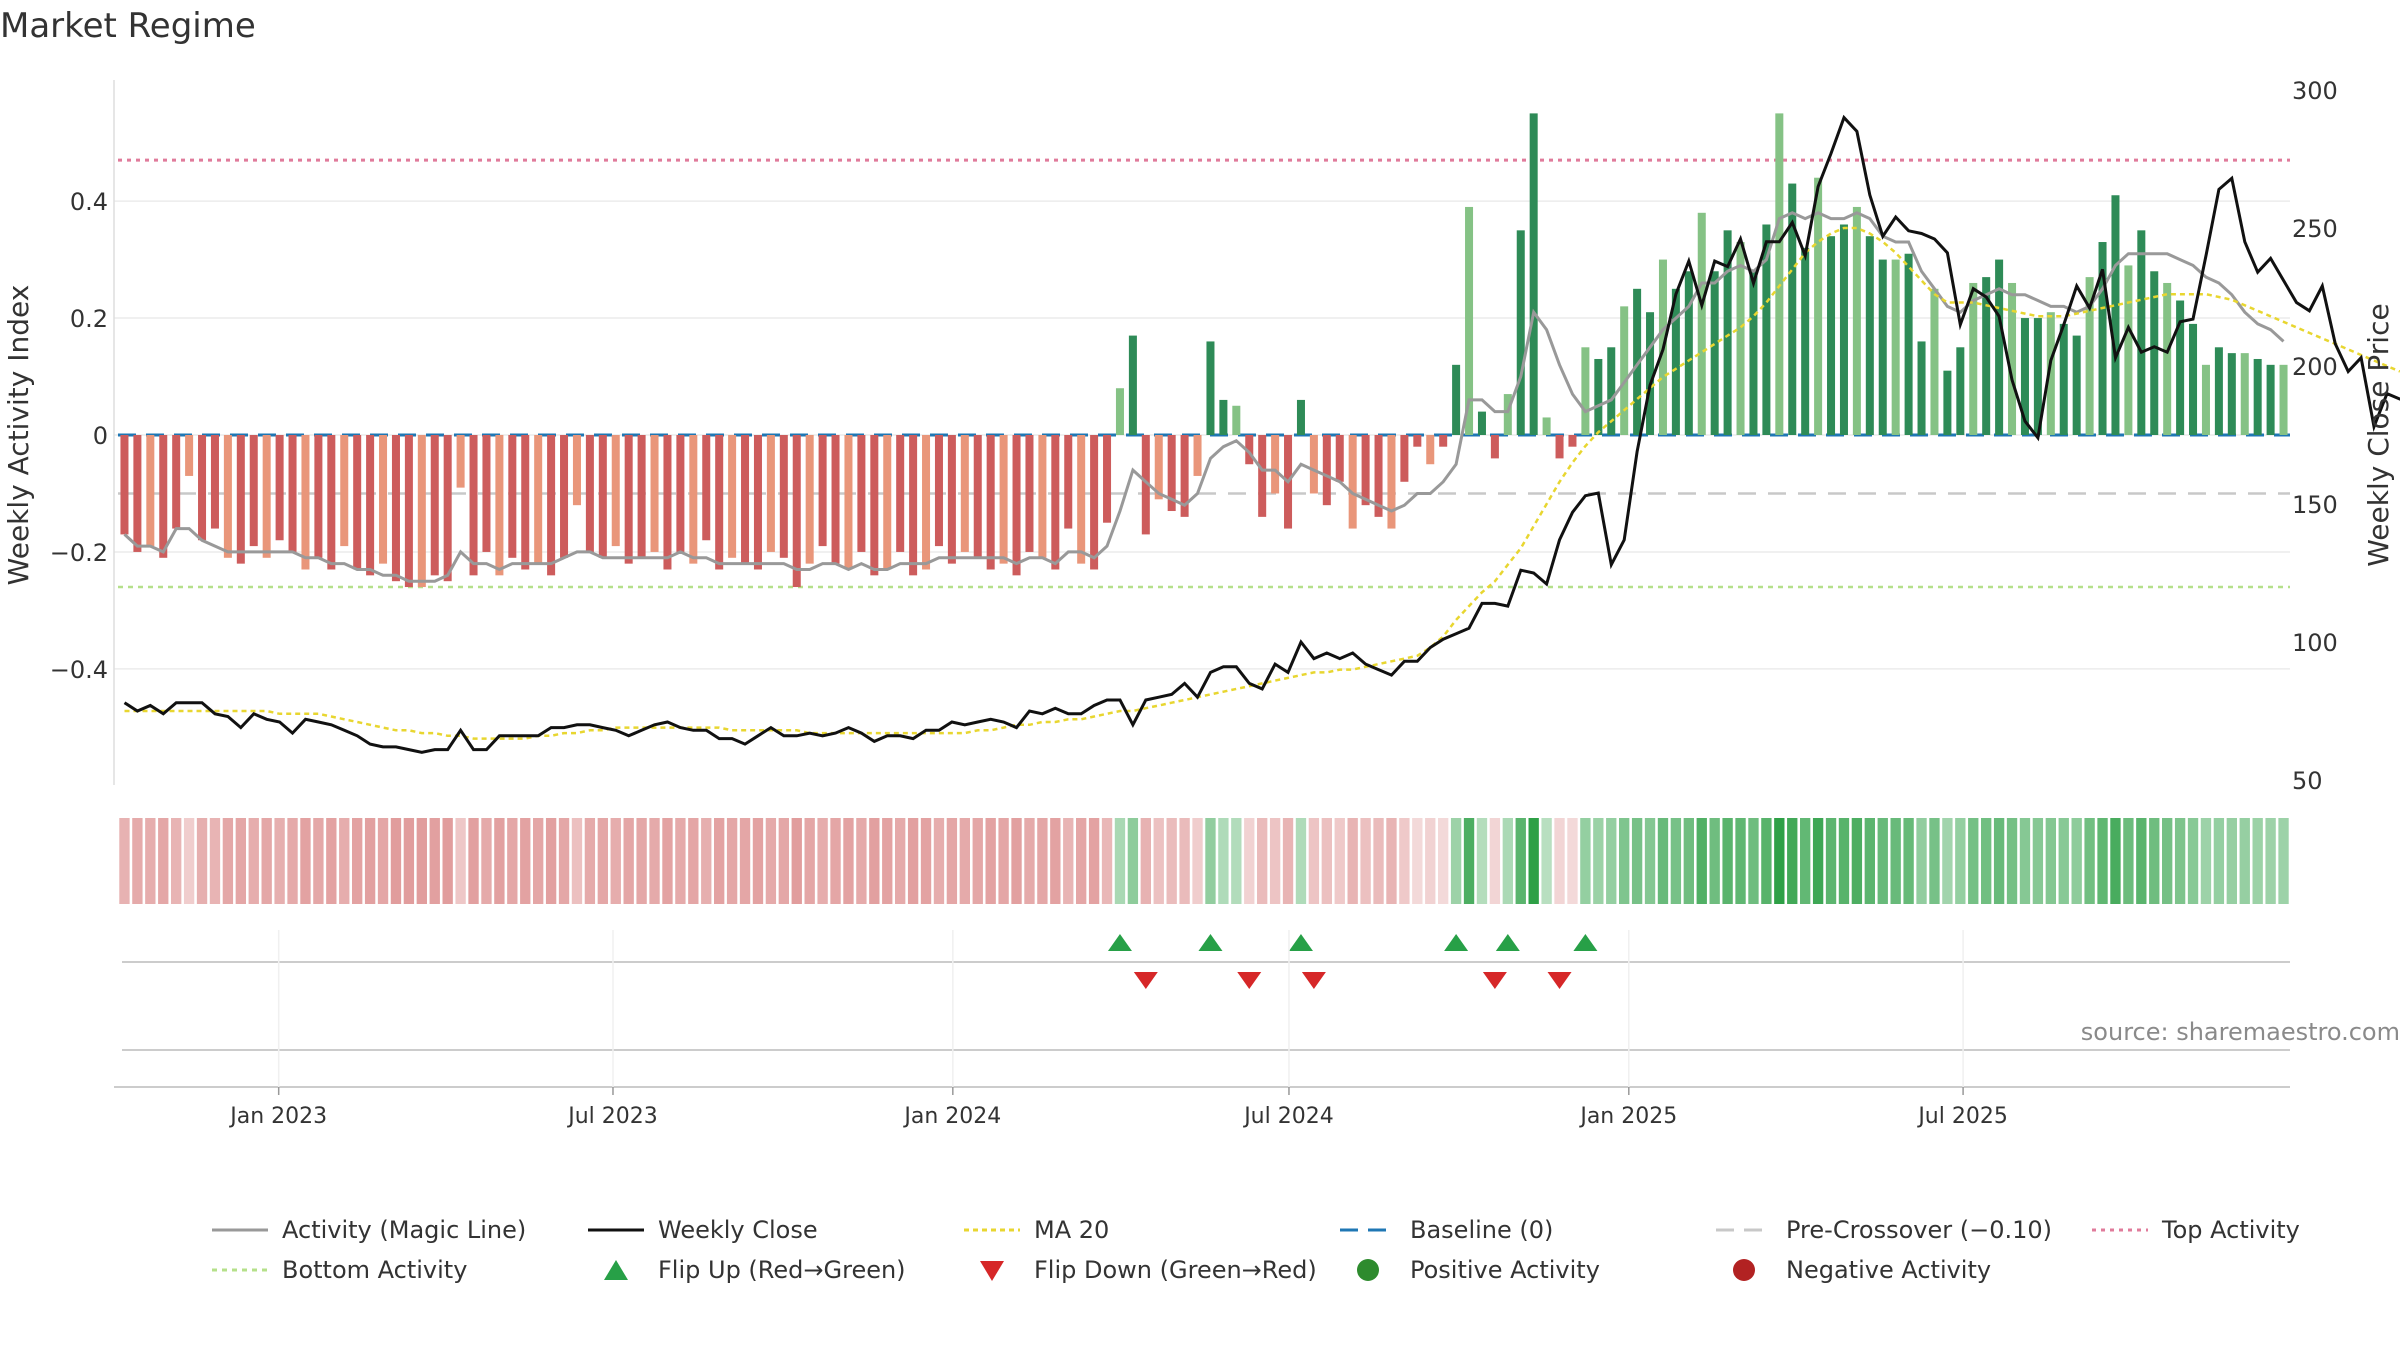 The height and width of the screenshot is (1350, 2400). I want to click on x-tick-label: Jul 2023, so click(612, 1116).